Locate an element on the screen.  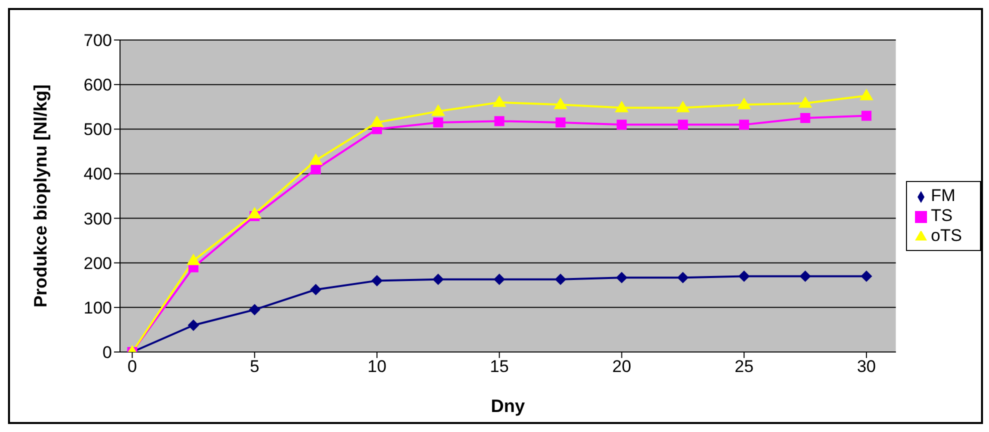
y-axis-title: Produkce bioplynu [Nl/kg] is located at coordinates (40, 196).